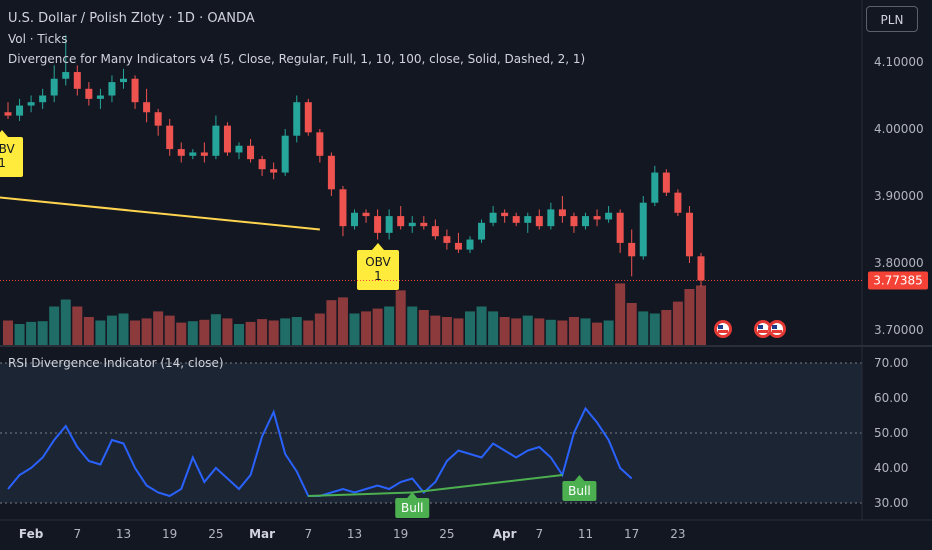 This screenshot has width=932, height=550. What do you see at coordinates (131, 18) in the screenshot?
I see `symbol-legend: U.S. Dollar / Polish Zloty · 1D · OANDA` at bounding box center [131, 18].